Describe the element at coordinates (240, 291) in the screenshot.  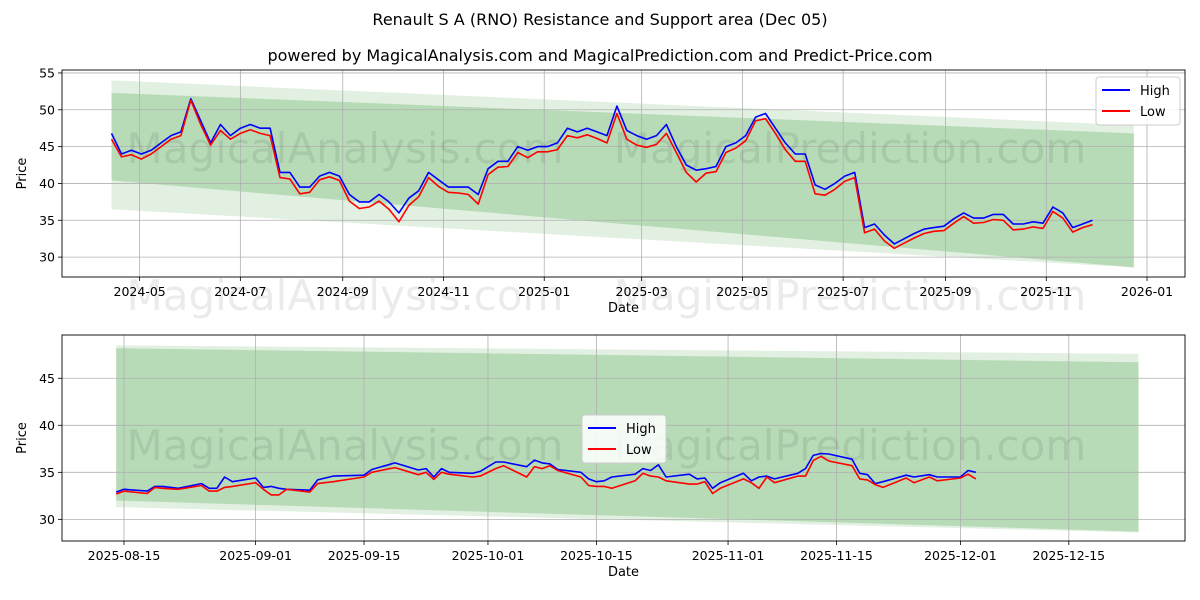
I see `x-tick-label: 2024-07` at that location.